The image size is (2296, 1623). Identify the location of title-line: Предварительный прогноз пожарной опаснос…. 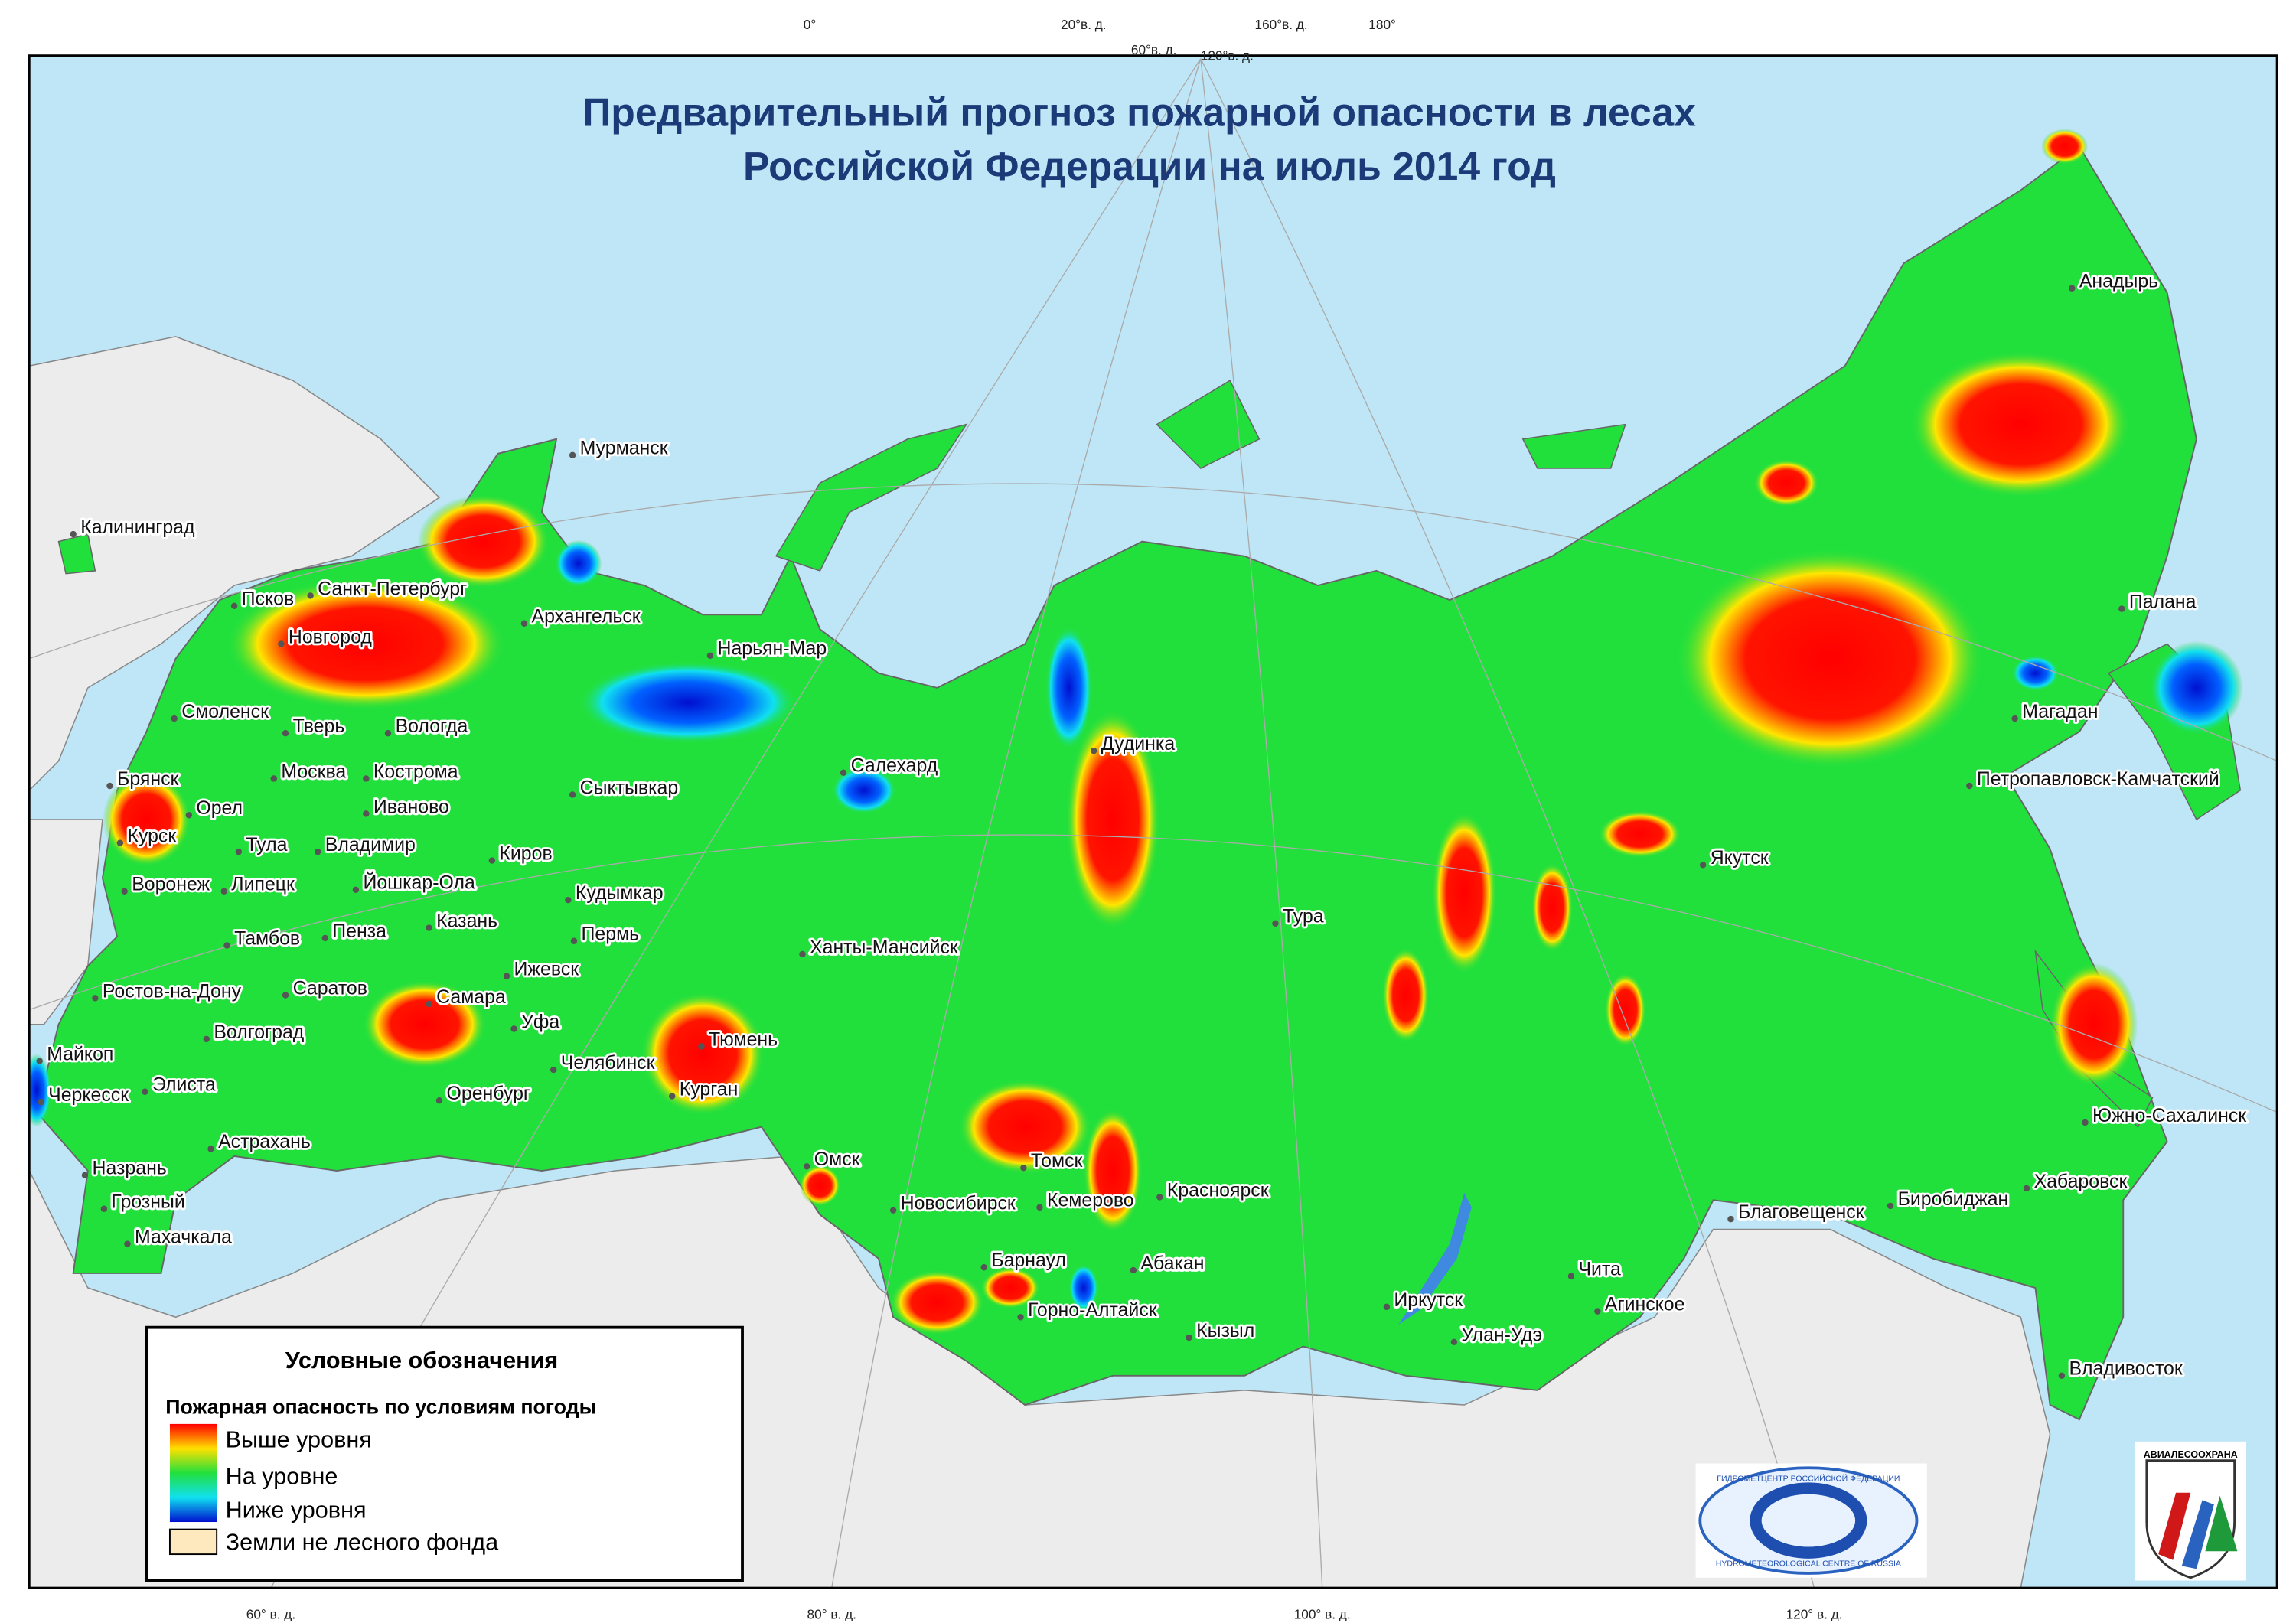
(1139, 112).